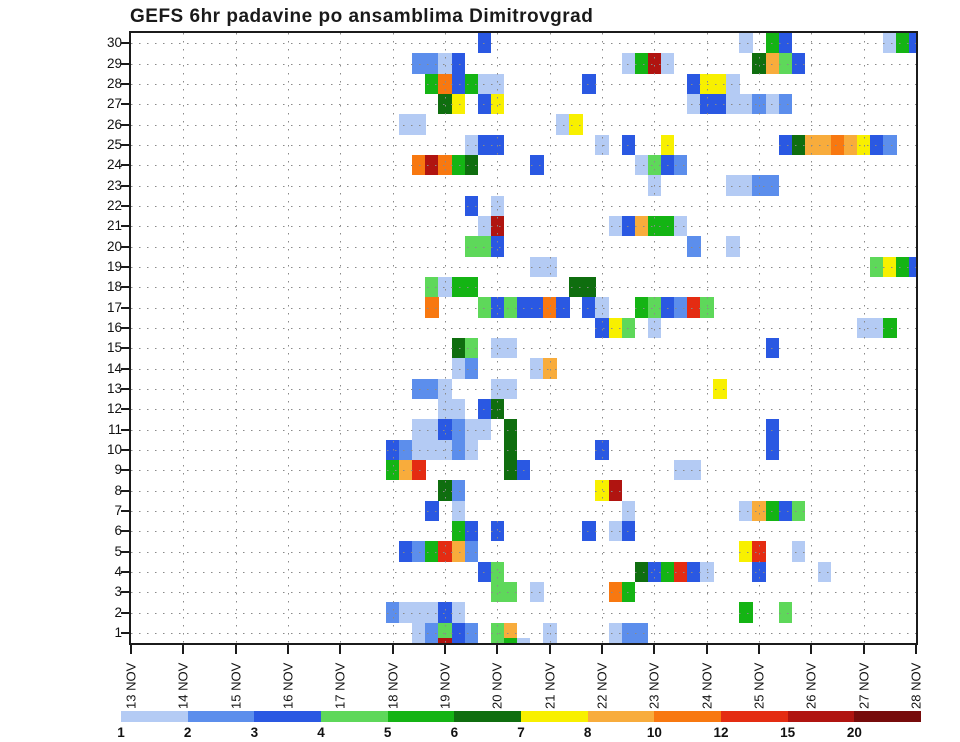 This screenshot has height=742, width=960. Describe the element at coordinates (114, 307) in the screenshot. I see `y-label-member-17: 17` at that location.